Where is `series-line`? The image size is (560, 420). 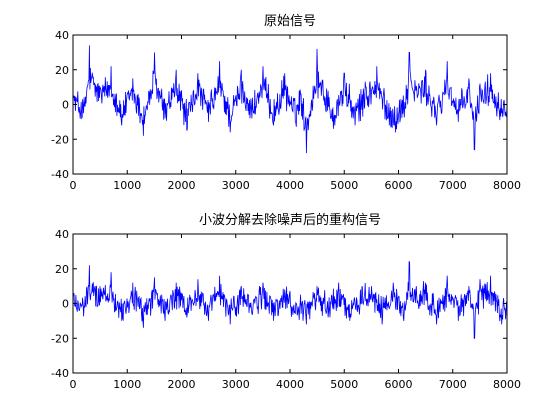 series-line is located at coordinates (290, 300).